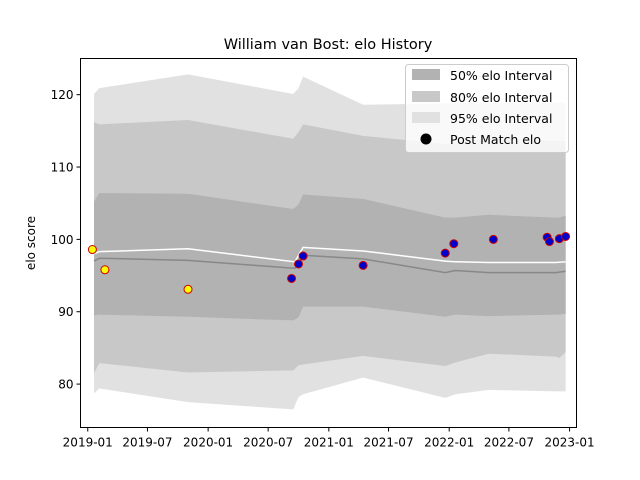 The height and width of the screenshot is (480, 640). What do you see at coordinates (426, 139) in the screenshot?
I see `legend-marker-post-match` at bounding box center [426, 139].